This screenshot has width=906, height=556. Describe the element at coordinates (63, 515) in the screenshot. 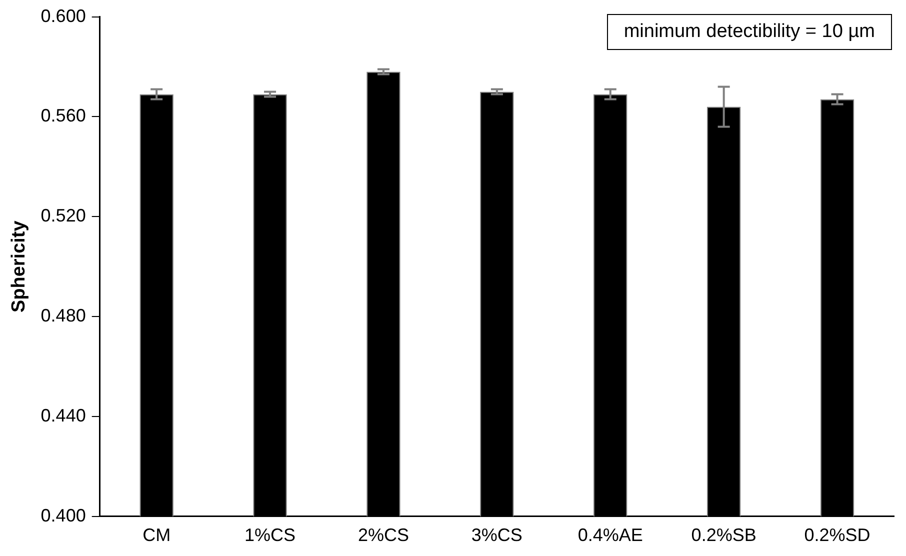

I see `y-tick-label: 0.400` at that location.